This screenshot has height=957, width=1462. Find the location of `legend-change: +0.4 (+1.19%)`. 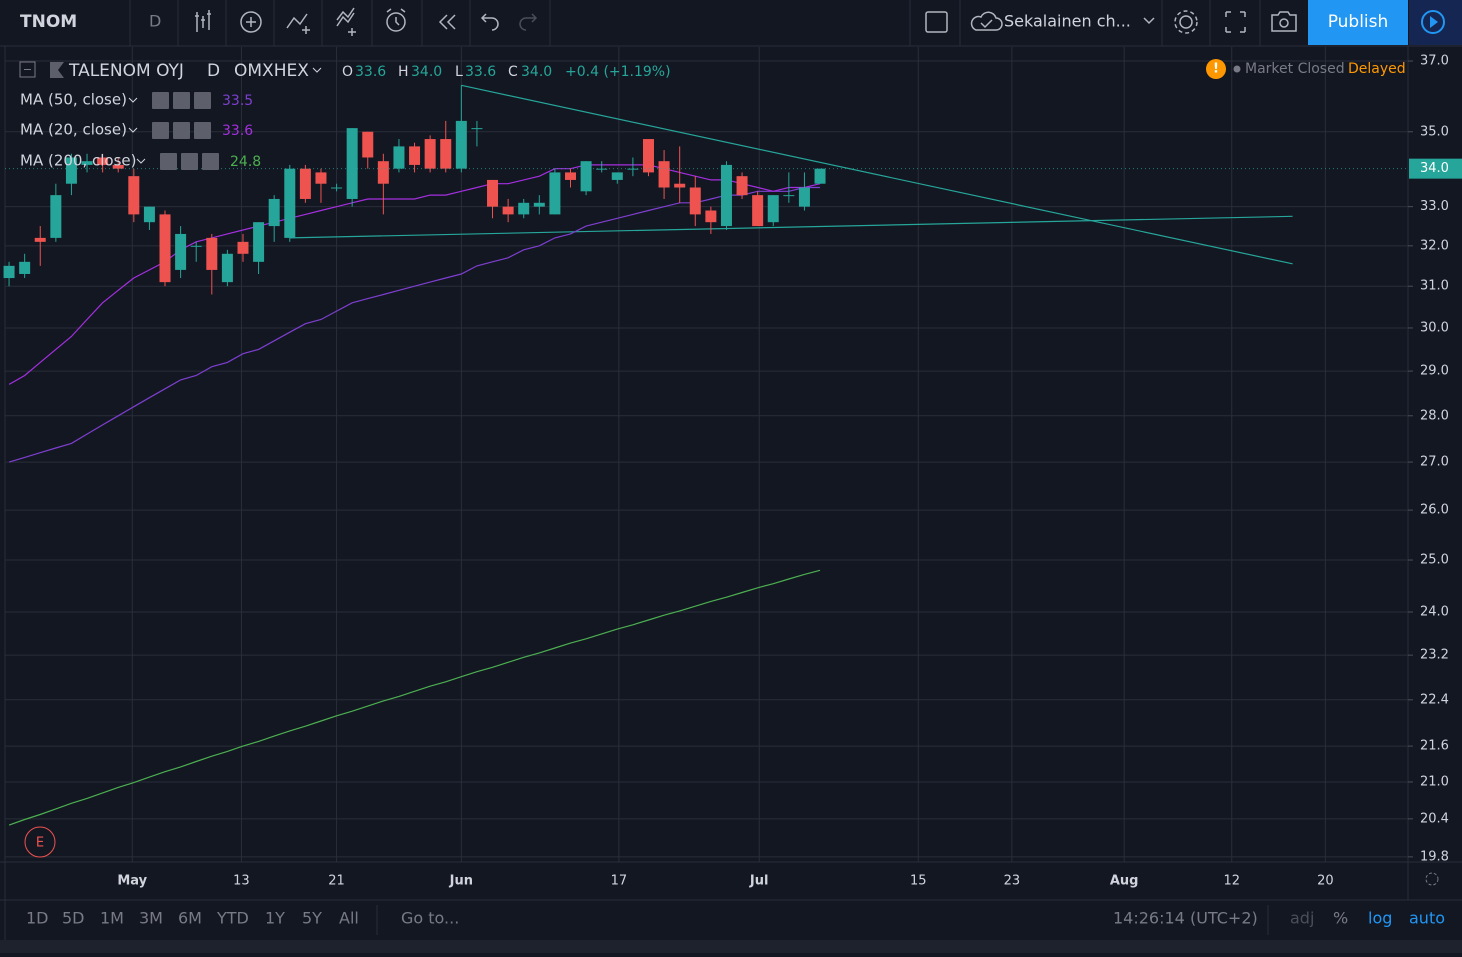

legend-change: +0.4 (+1.19%) is located at coordinates (618, 72).